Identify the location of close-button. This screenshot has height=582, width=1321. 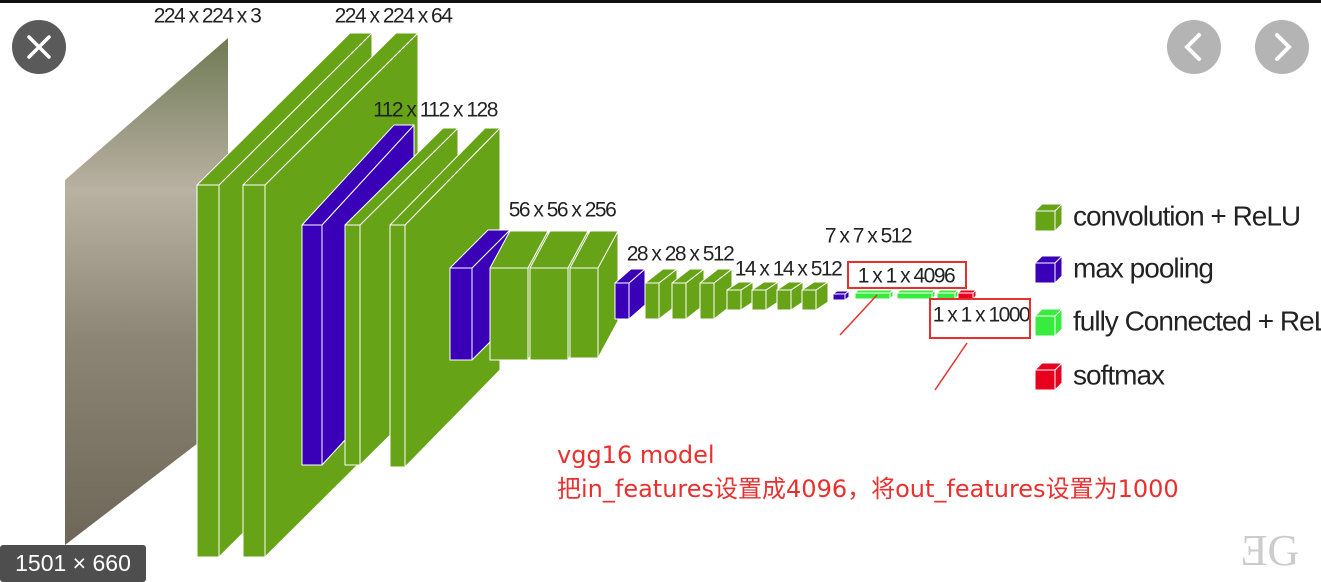
(39, 47).